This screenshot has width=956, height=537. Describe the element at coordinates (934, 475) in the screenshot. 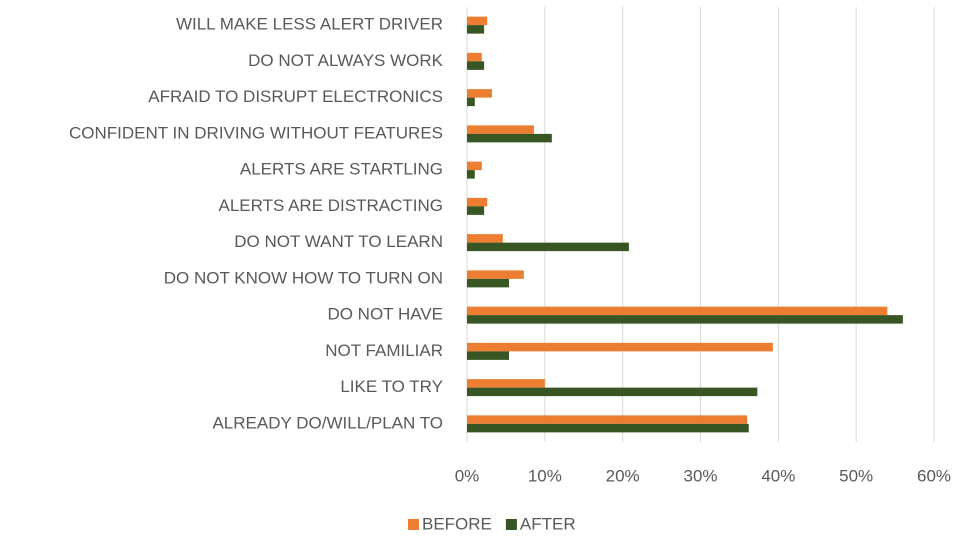

I see `x-tick-label: 60%` at that location.